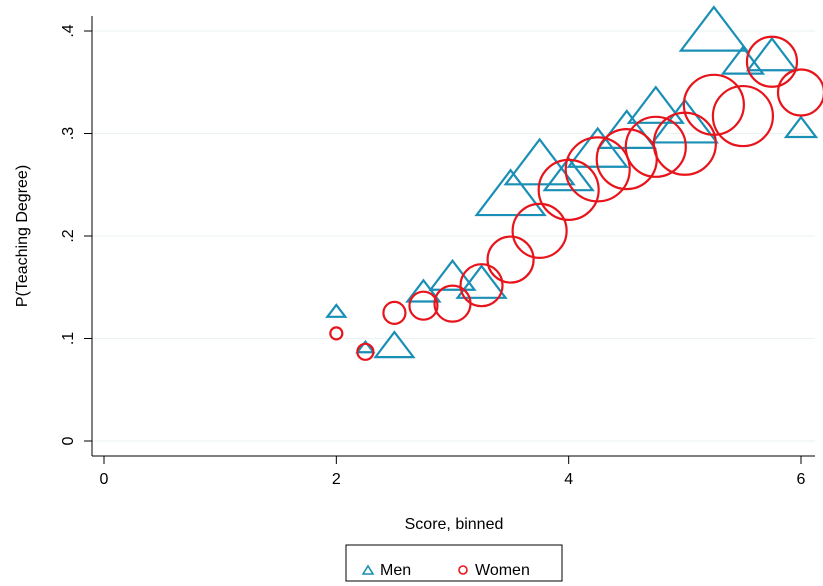 The height and width of the screenshot is (586, 823). I want to click on legend-box, so click(454, 563).